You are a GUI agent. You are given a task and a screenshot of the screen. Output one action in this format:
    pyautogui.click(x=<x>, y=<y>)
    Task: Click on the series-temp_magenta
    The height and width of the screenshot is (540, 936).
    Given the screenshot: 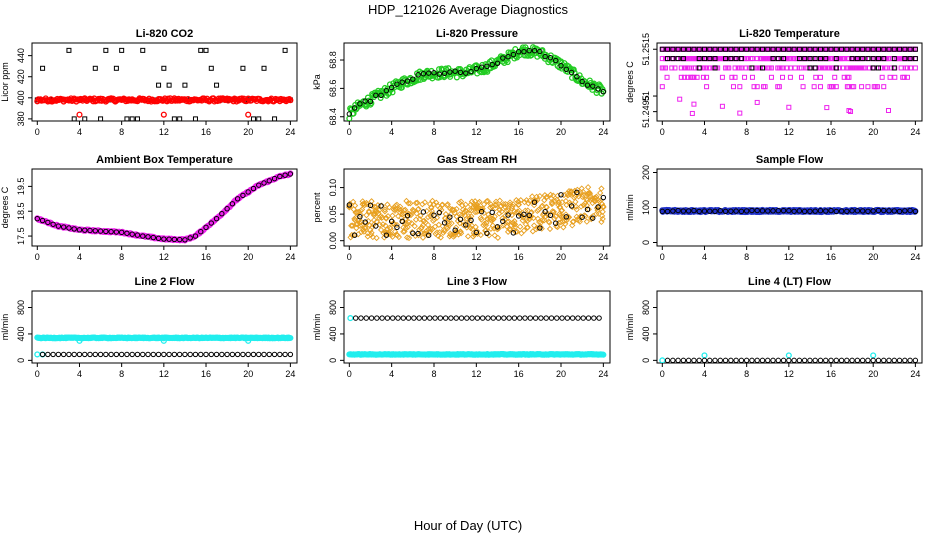 What is the action you would take?
    pyautogui.click(x=788, y=81)
    